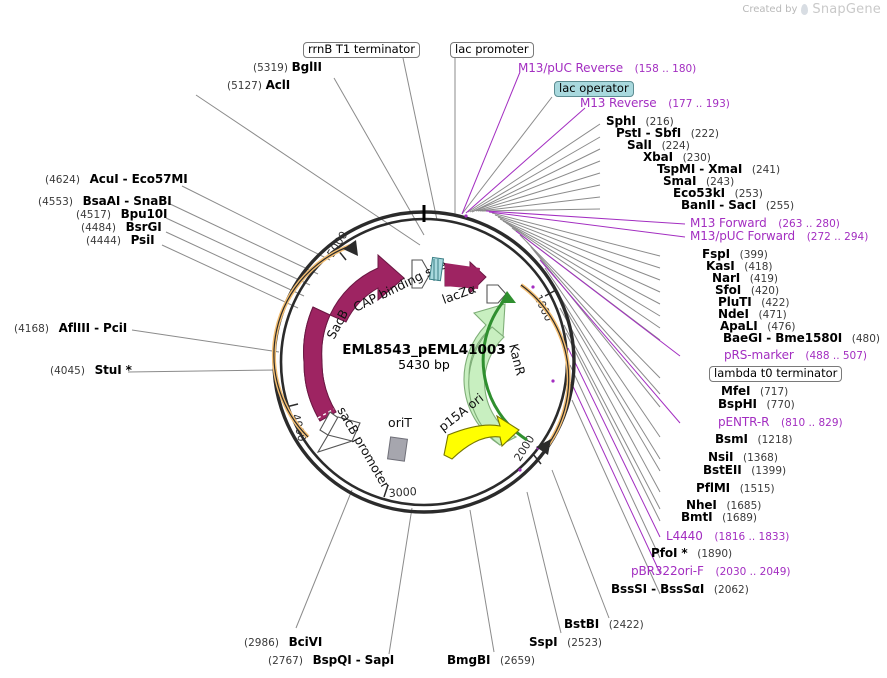 Image resolution: width=887 pixels, height=678 pixels. Describe the element at coordinates (739, 326) in the screenshot. I see `apali-name: ApaLI` at that location.